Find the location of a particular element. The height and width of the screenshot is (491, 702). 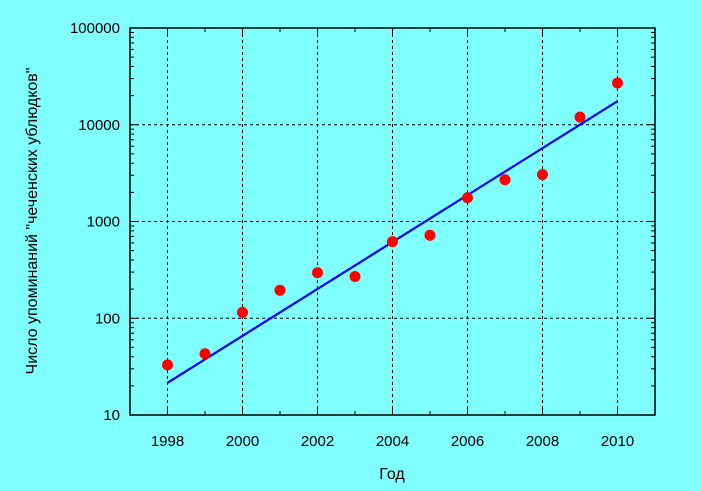

y-tick-label: 10000 is located at coordinates (99, 125).